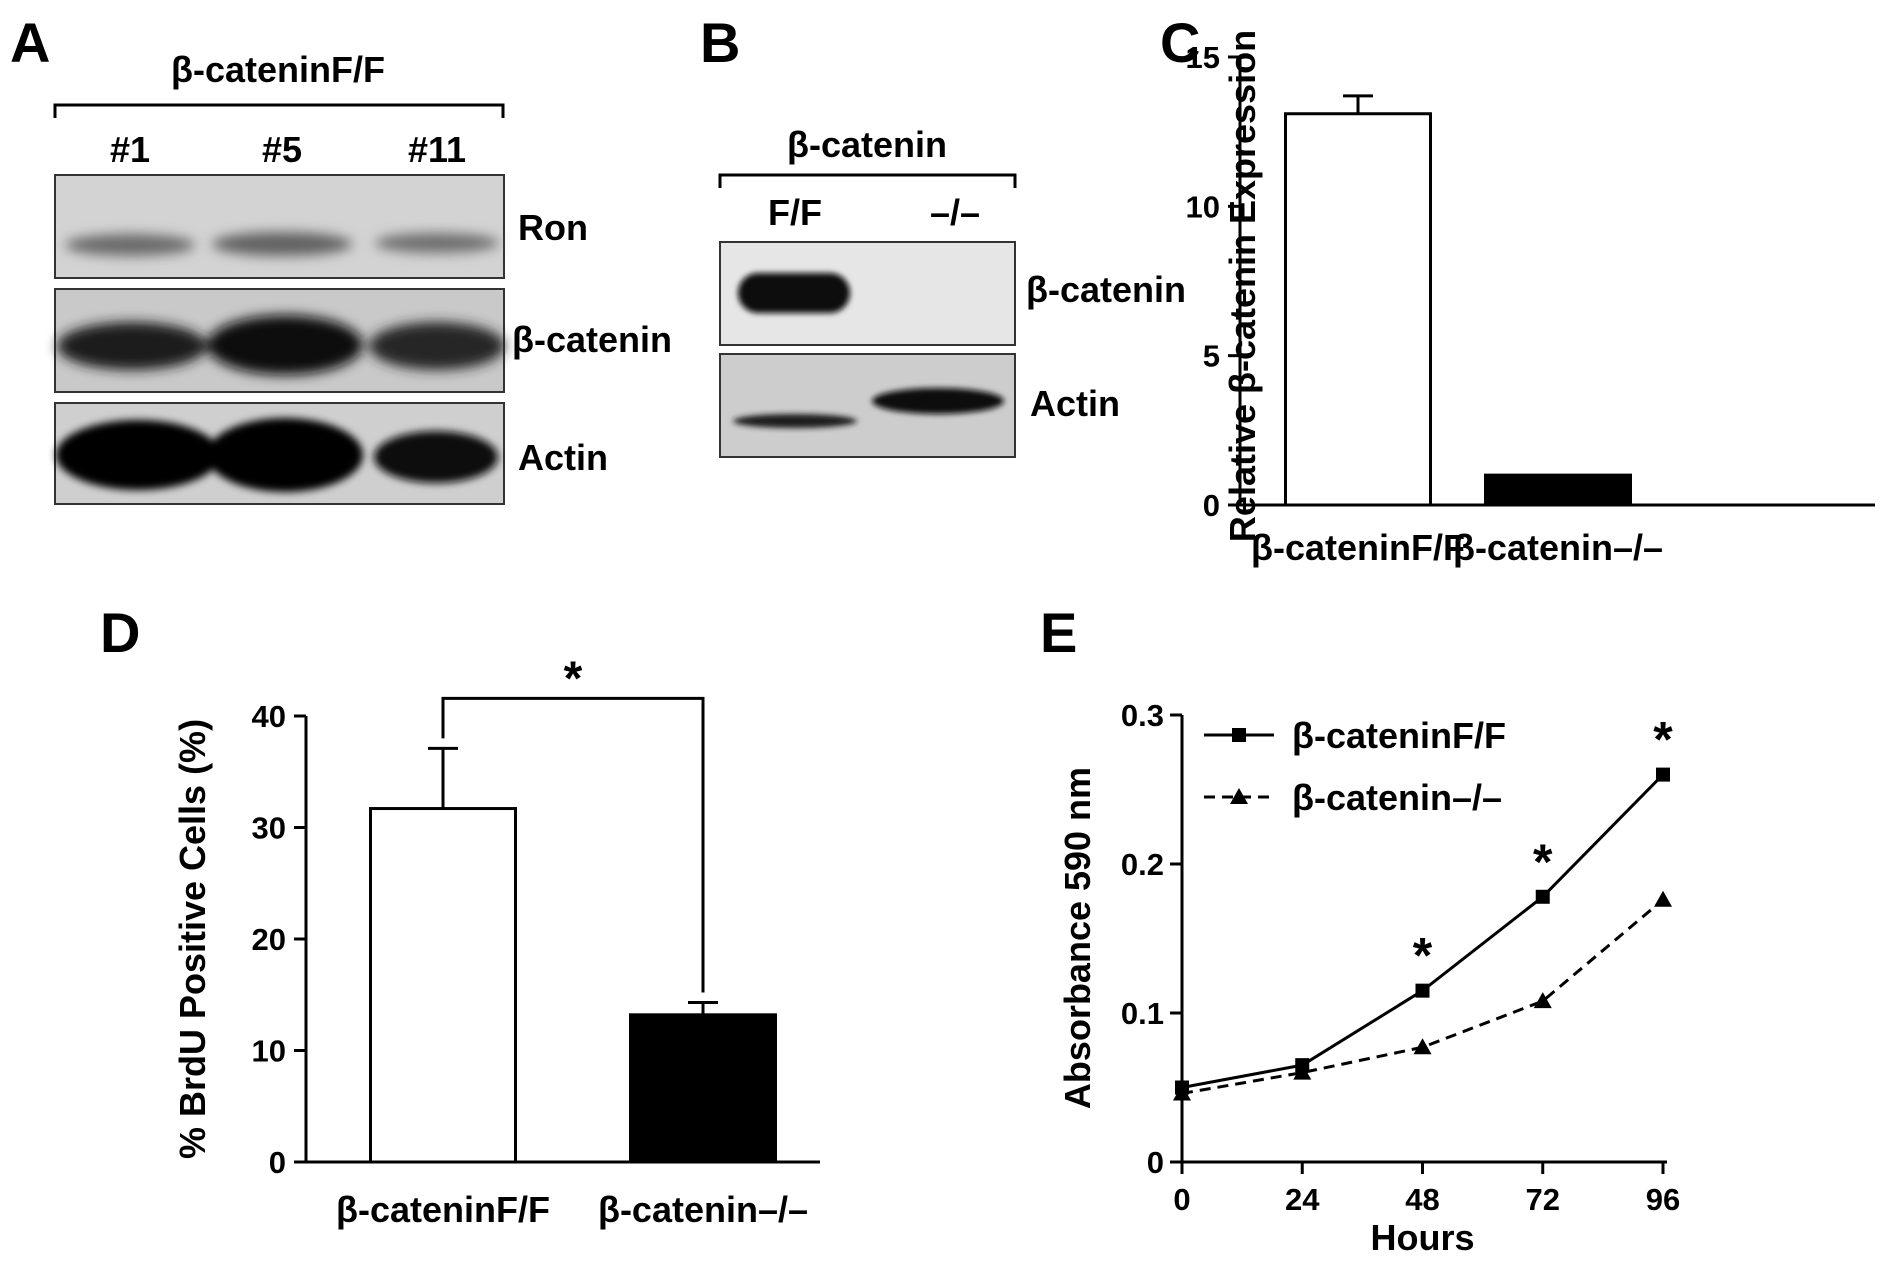 Image resolution: width=1889 pixels, height=1267 pixels. Describe the element at coordinates (1663, 1199) in the screenshot. I see `x-tick-label: 96` at that location.